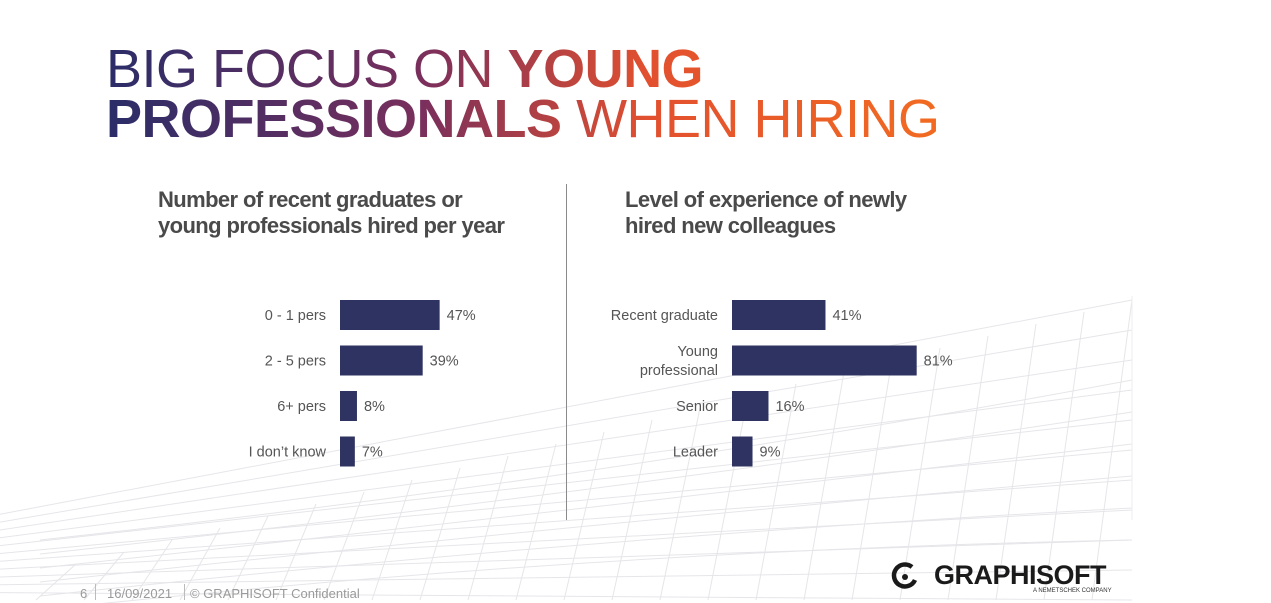 This screenshot has height=603, width=1271. Describe the element at coordinates (697, 407) in the screenshot. I see `category-label: Senior` at that location.